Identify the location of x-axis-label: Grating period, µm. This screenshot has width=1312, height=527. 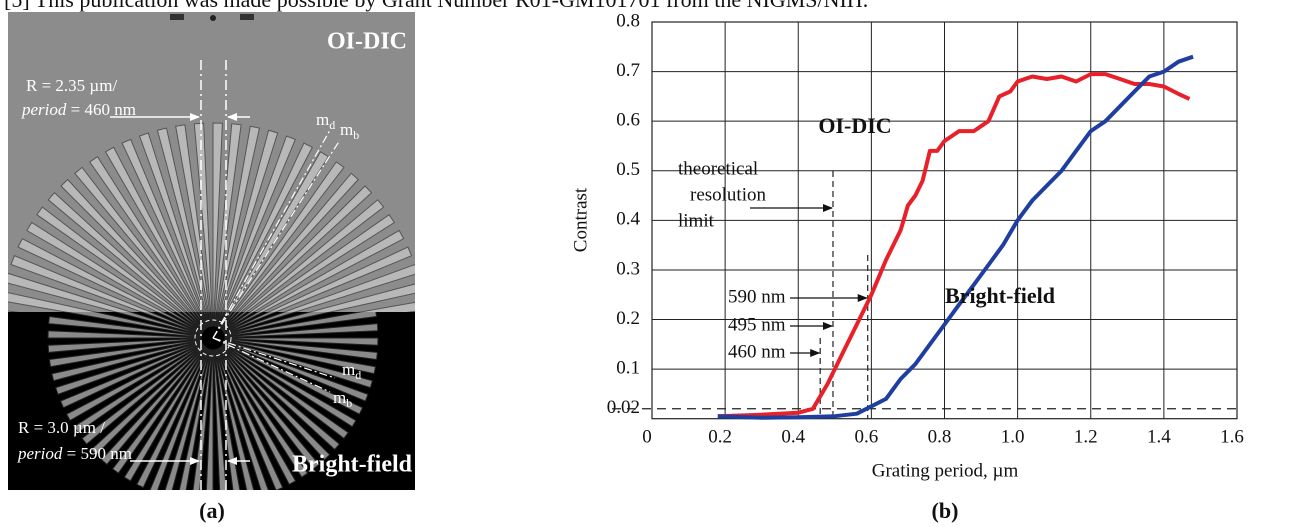
(945, 470).